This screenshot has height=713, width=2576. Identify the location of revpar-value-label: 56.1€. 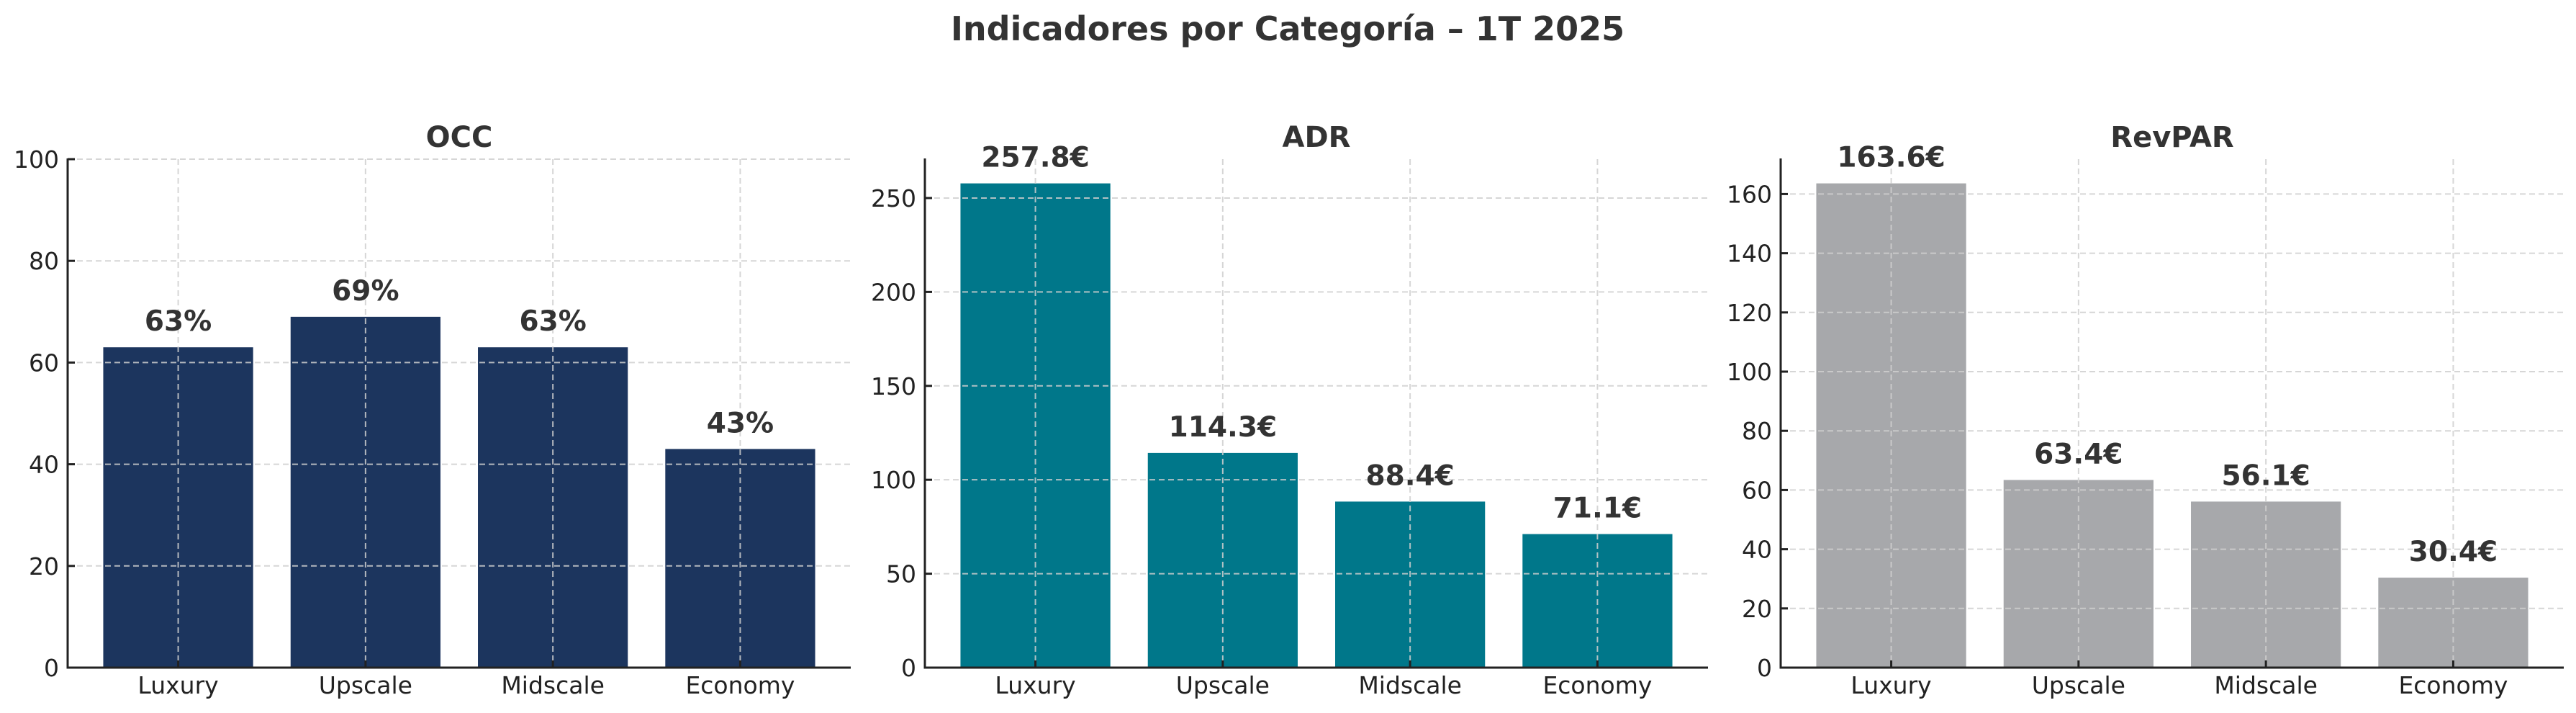
(2265, 475).